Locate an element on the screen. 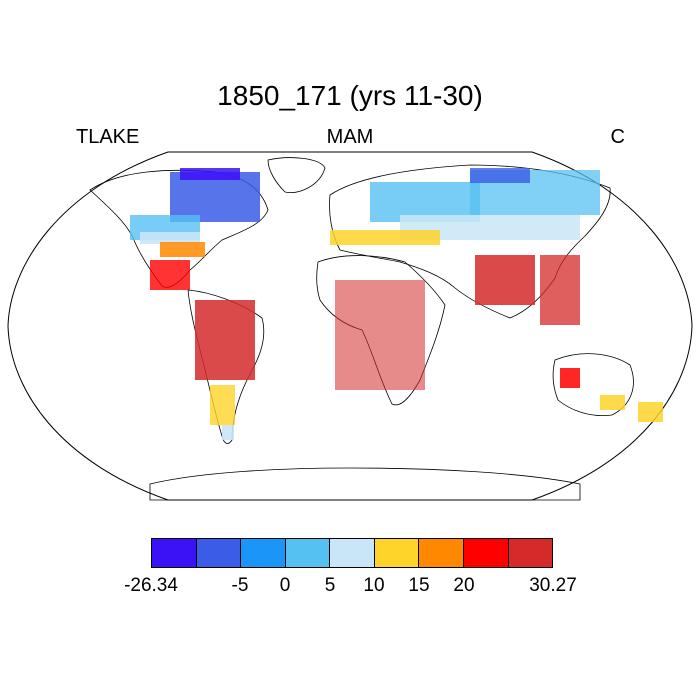 The image size is (700, 700). patagonia-field is located at coordinates (228, 432).